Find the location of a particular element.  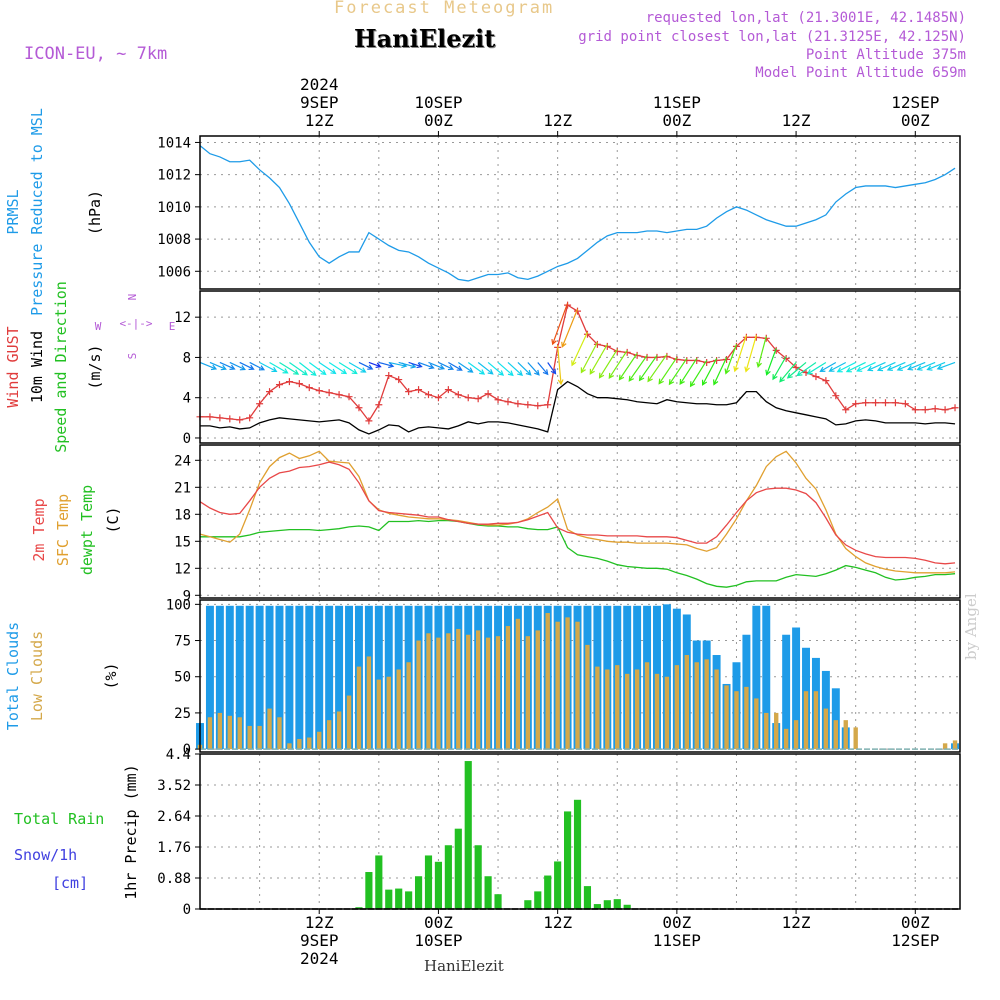

model-label: ICON-EU, ~ 7km is located at coordinates (96, 54).